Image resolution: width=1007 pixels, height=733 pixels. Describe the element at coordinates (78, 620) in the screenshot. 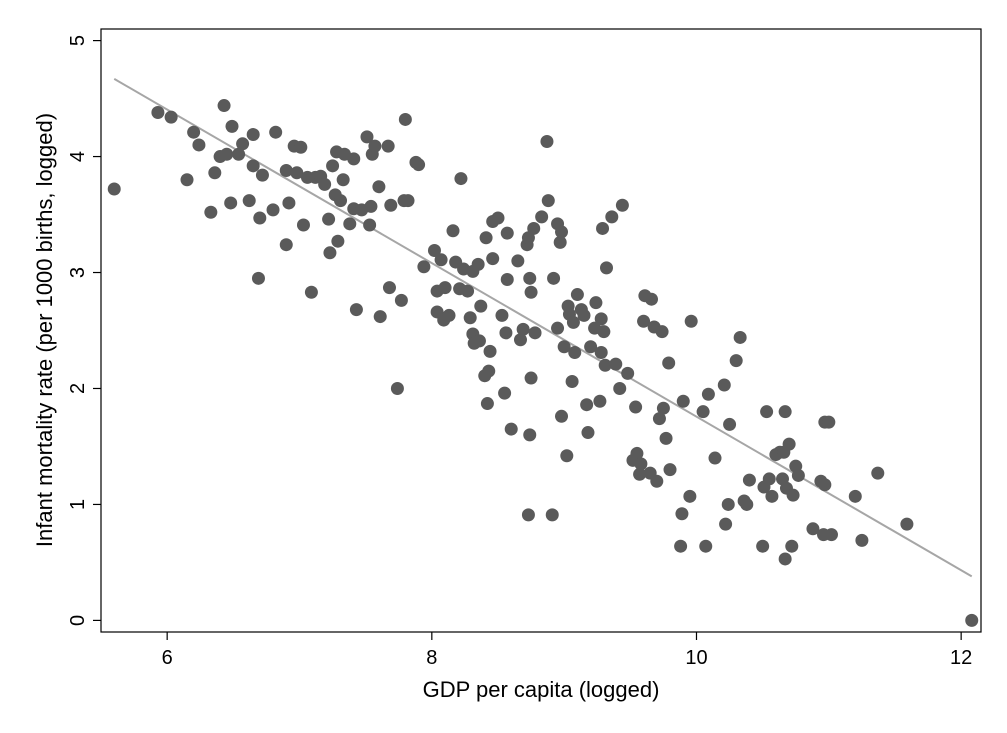

I see `y-tick-label: 0` at that location.